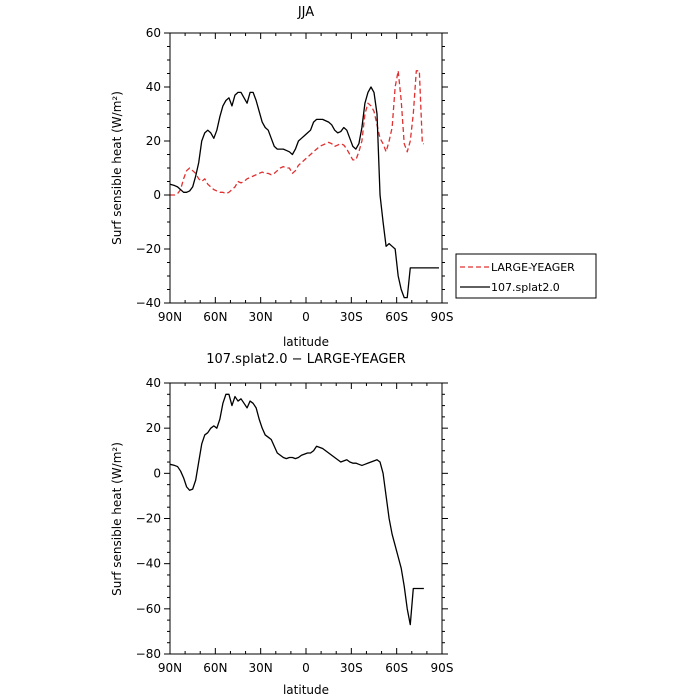  Describe the element at coordinates (297, 509) in the screenshot. I see `series-line-difference` at that location.